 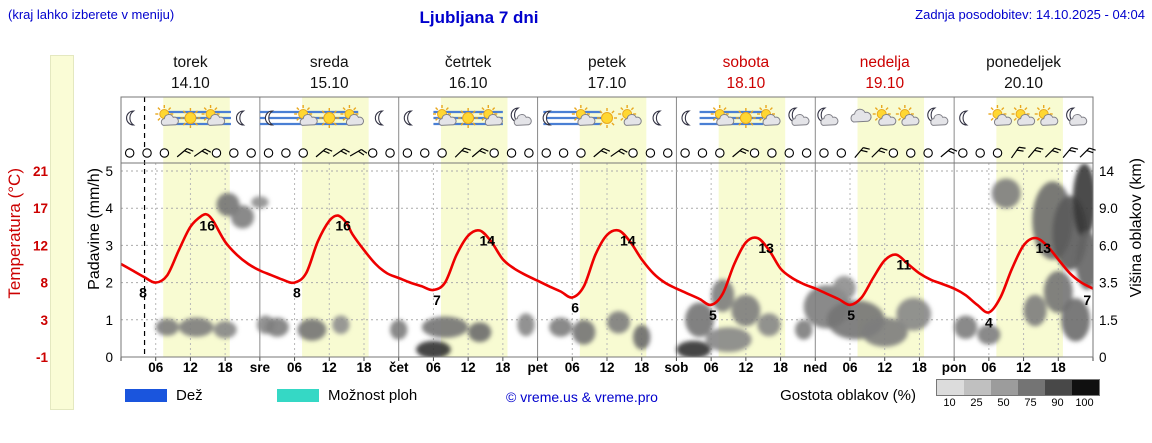 What do you see at coordinates (44, 320) in the screenshot?
I see `temp-axis-tick: 3` at bounding box center [44, 320].